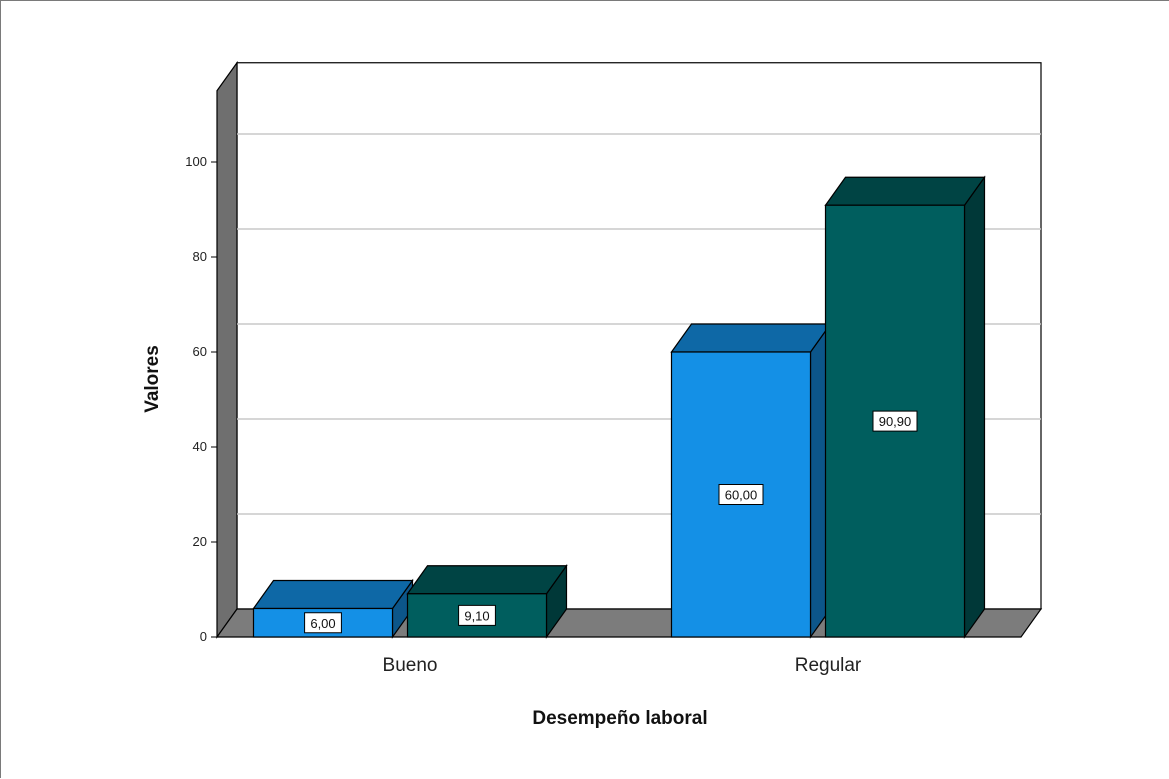  I want to click on data-label: 90,90, so click(895, 421).